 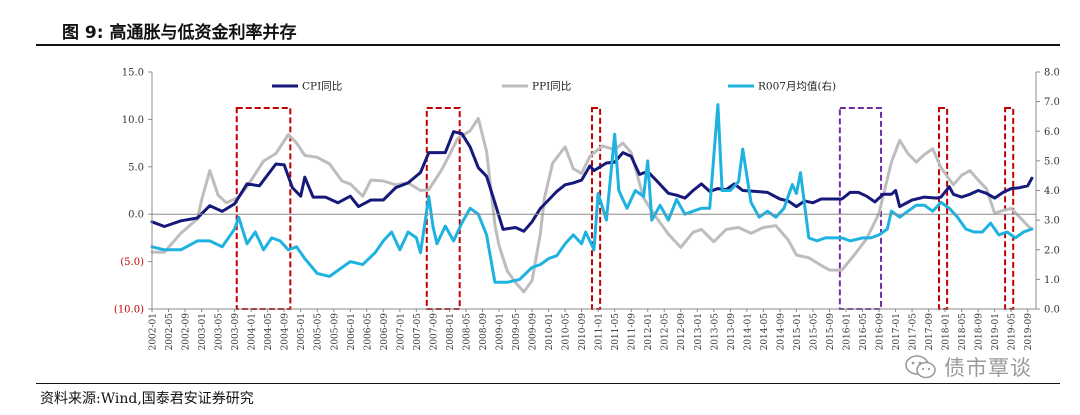 I want to click on chart-legend: CPI同比 PPI同比 R007月均值(右), so click(x=554, y=86).